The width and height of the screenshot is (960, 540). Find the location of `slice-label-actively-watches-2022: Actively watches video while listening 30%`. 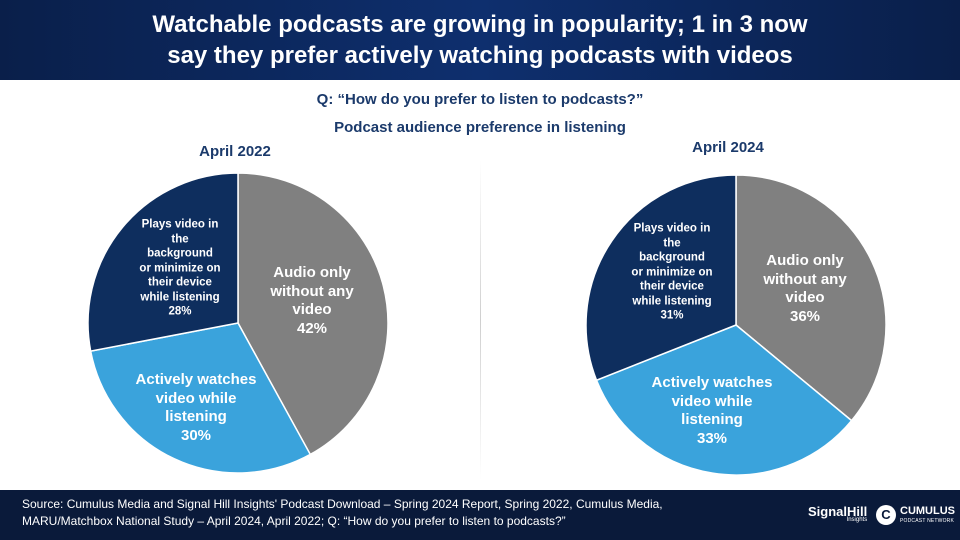

slice-label-actively-watches-2022: Actively watches video while listening 30% is located at coordinates (196, 408).